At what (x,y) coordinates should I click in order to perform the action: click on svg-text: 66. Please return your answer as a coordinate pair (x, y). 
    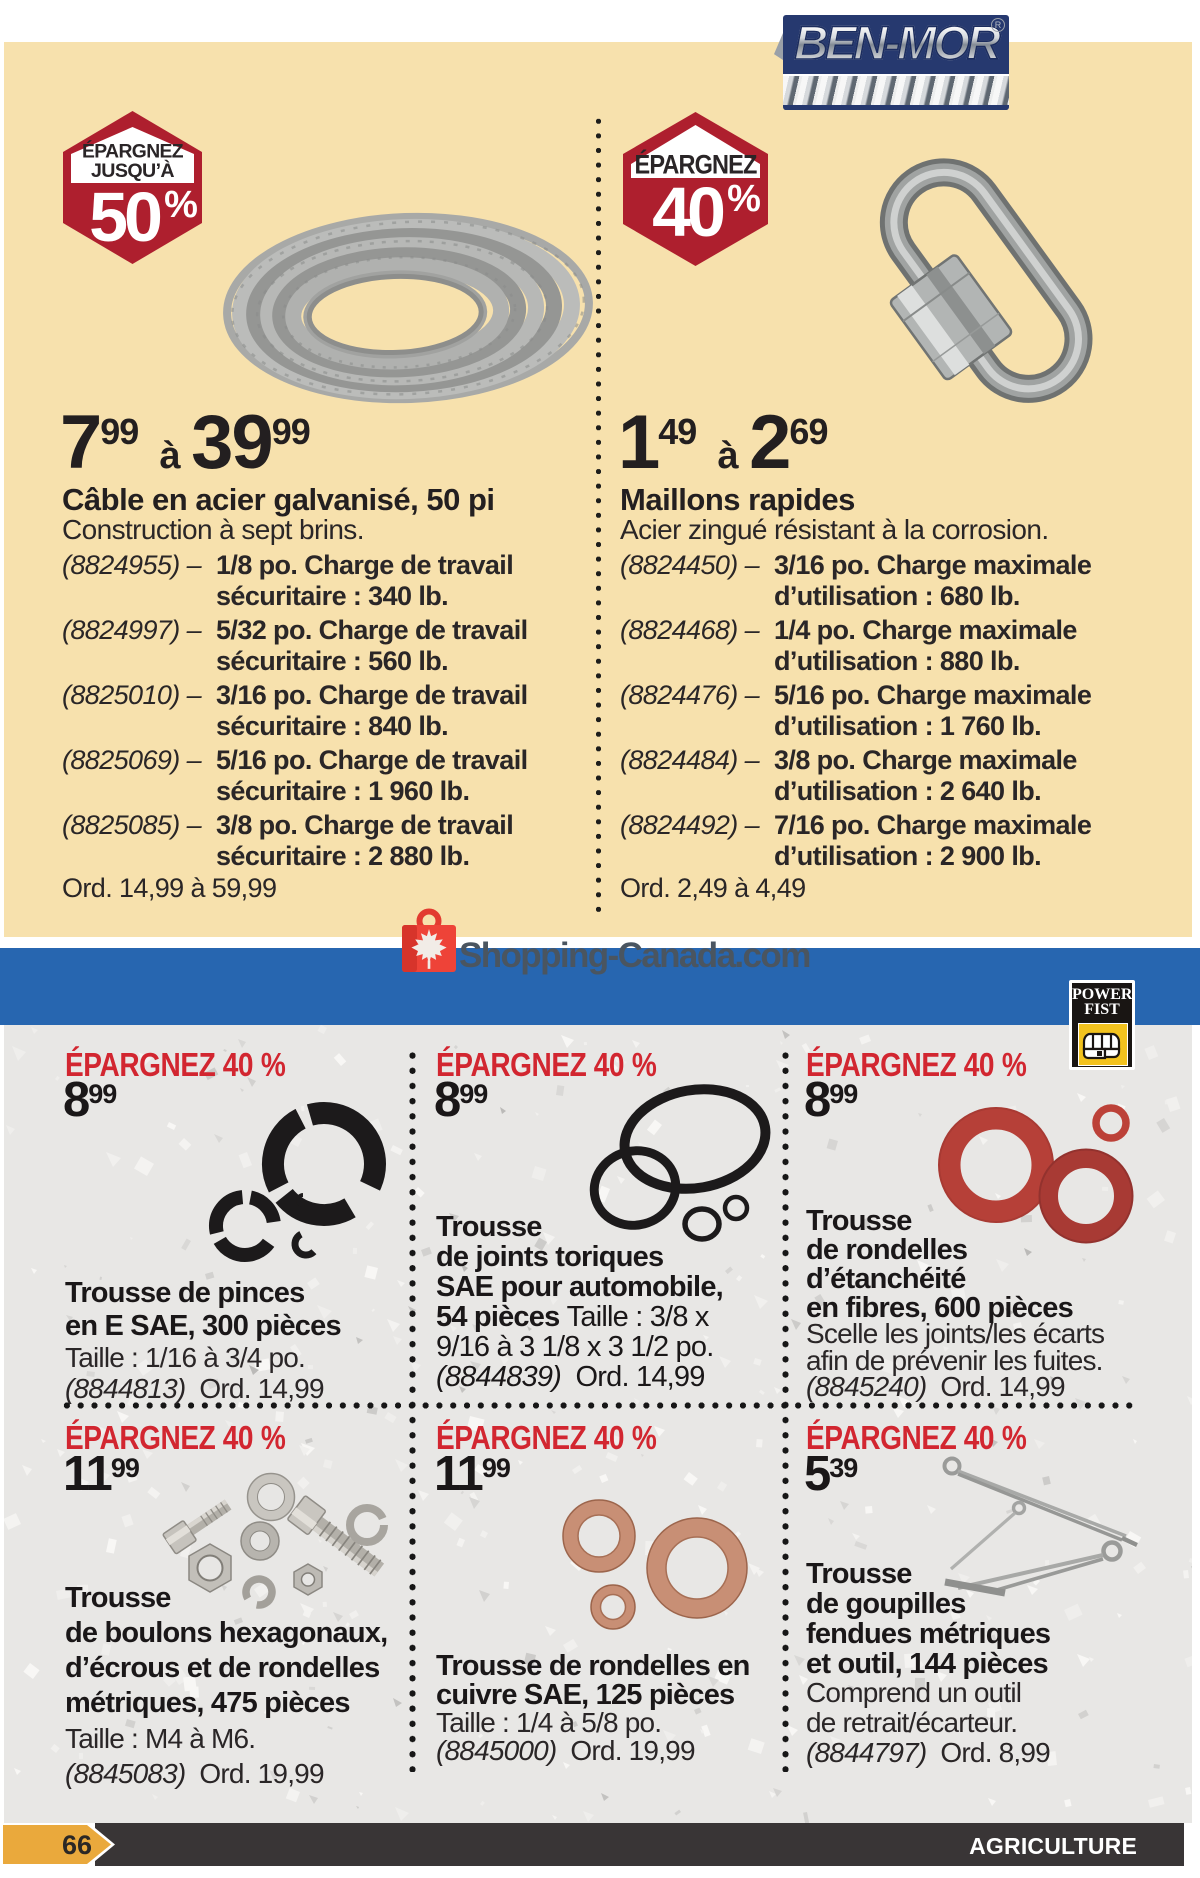
    Looking at the image, I should click on (77, 1845).